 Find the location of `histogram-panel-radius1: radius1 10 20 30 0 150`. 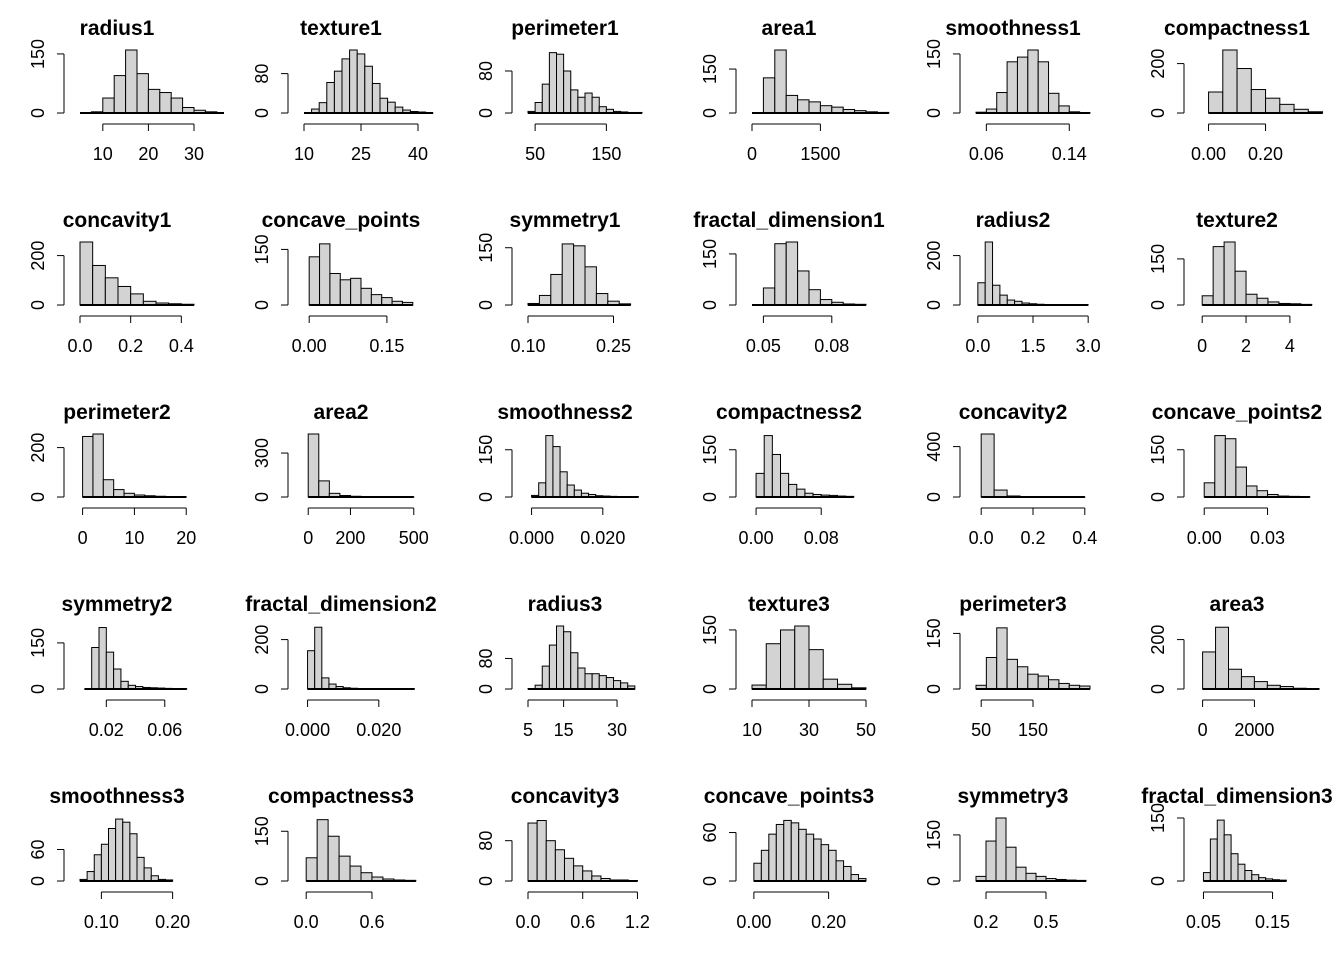

histogram-panel-radius1: radius1 10 20 30 0 150 is located at coordinates (126, 90).